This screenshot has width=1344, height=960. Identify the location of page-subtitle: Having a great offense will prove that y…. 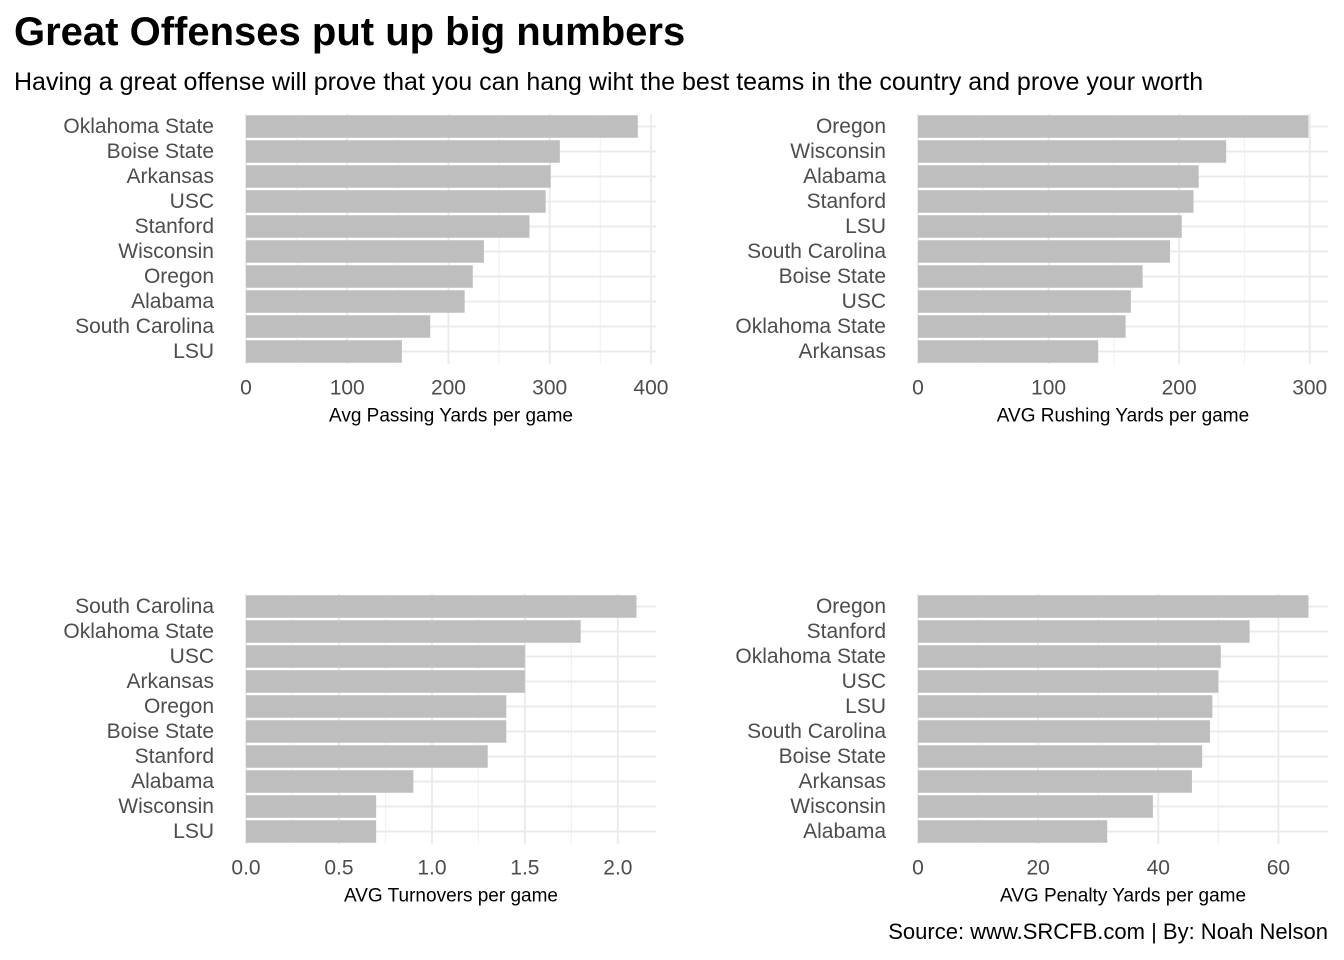
(609, 82).